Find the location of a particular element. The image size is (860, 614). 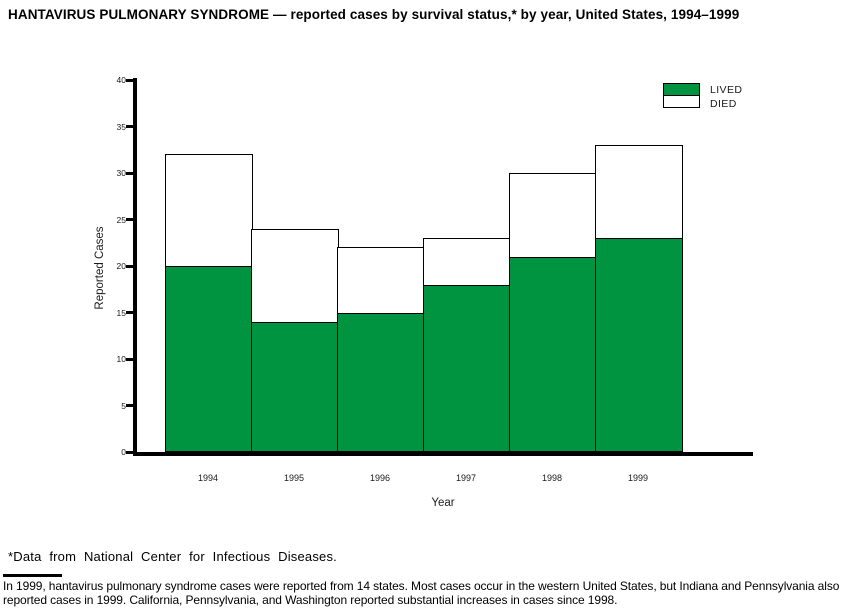

y-tick-label-0: 0 is located at coordinates (123, 452).